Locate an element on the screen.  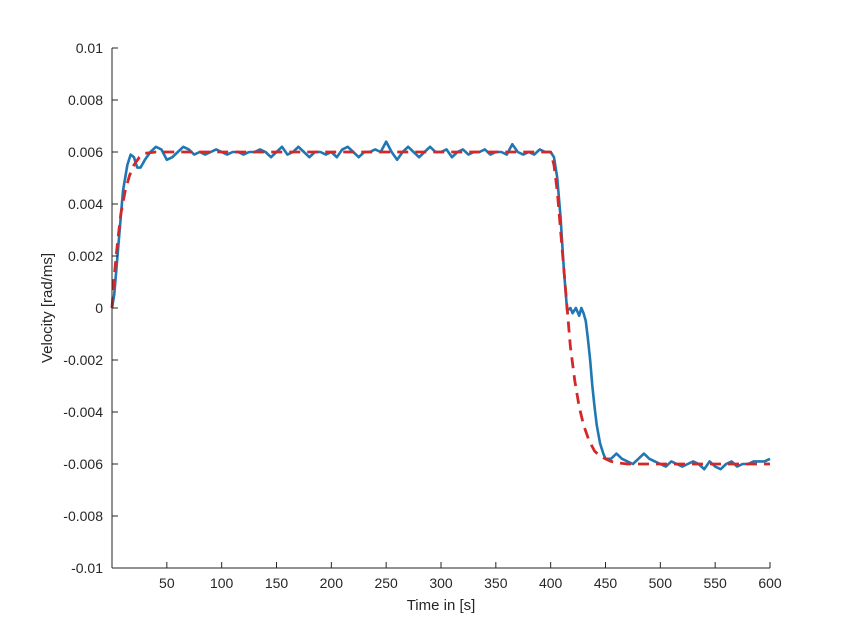
x-tick-label: 550 is located at coordinates (715, 583).